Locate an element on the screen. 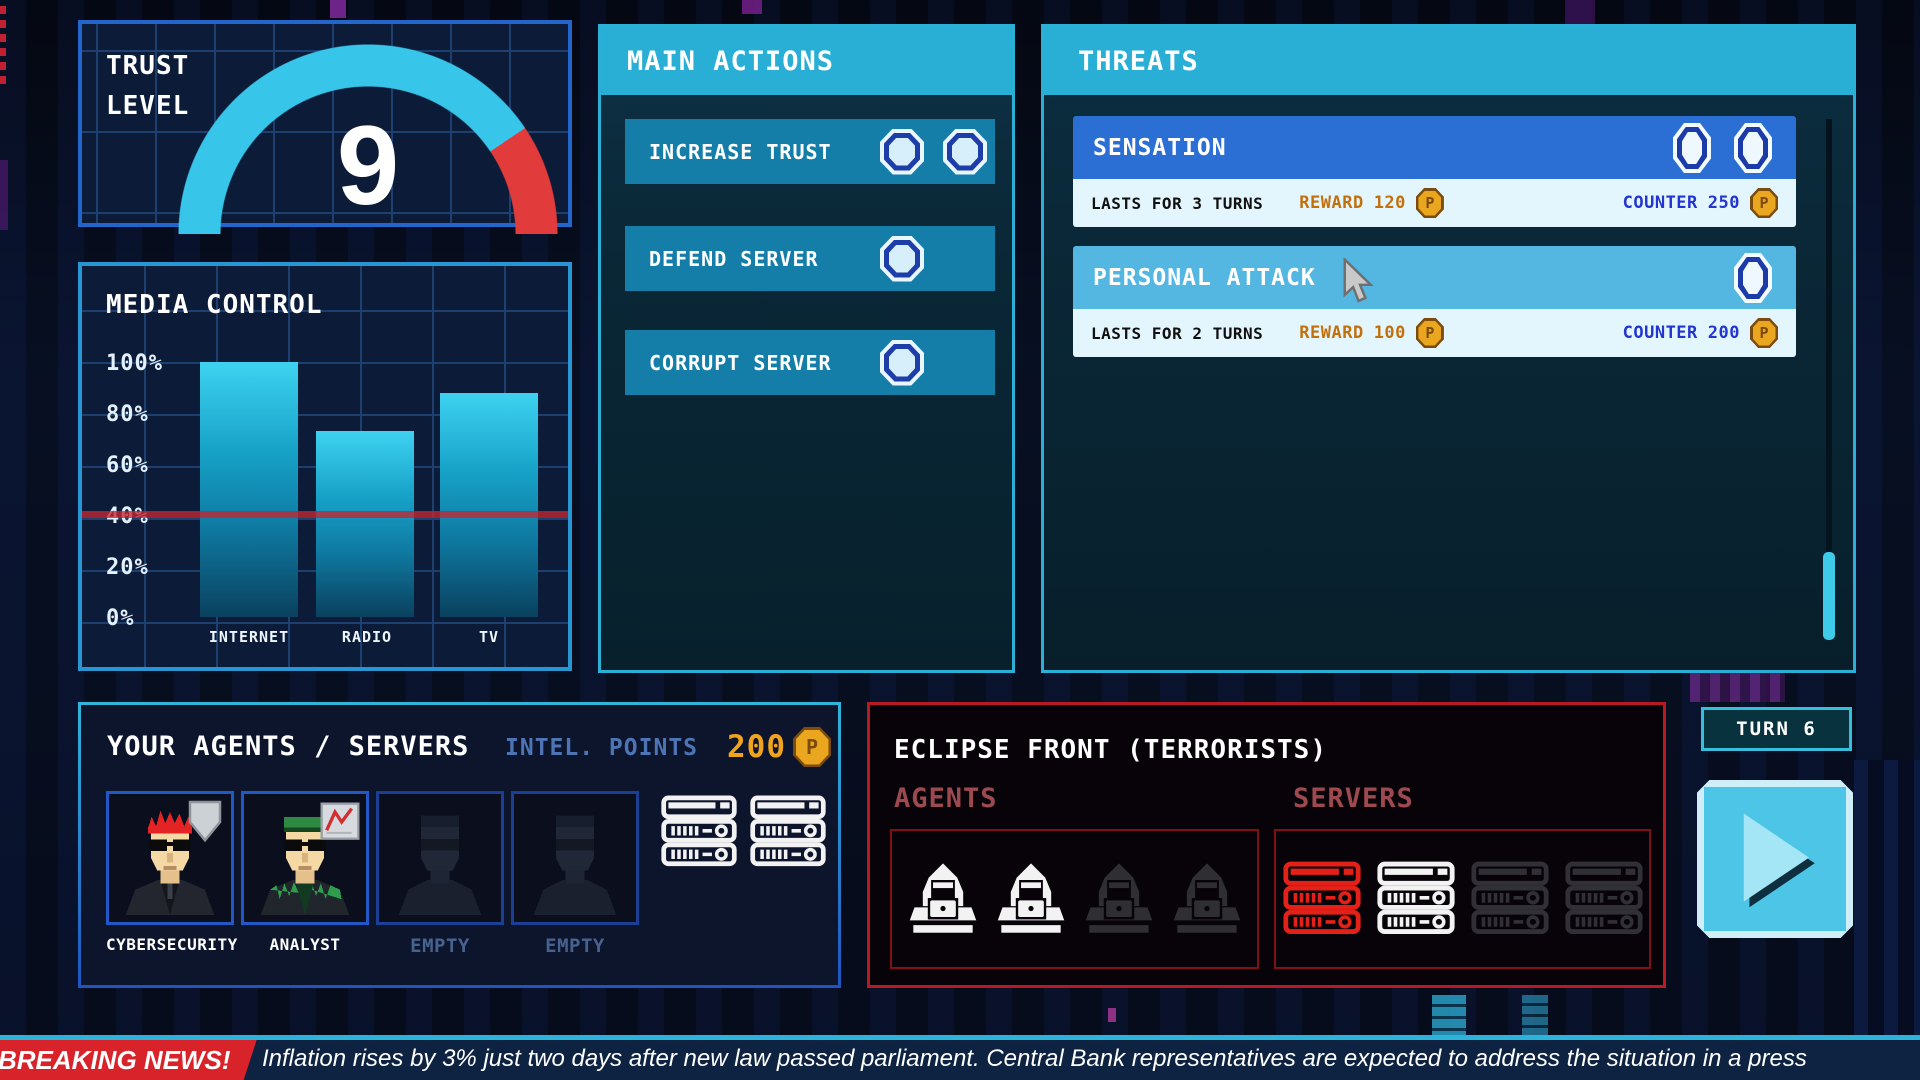 The width and height of the screenshot is (1920, 1080). enemy-agents-box is located at coordinates (1074, 899).